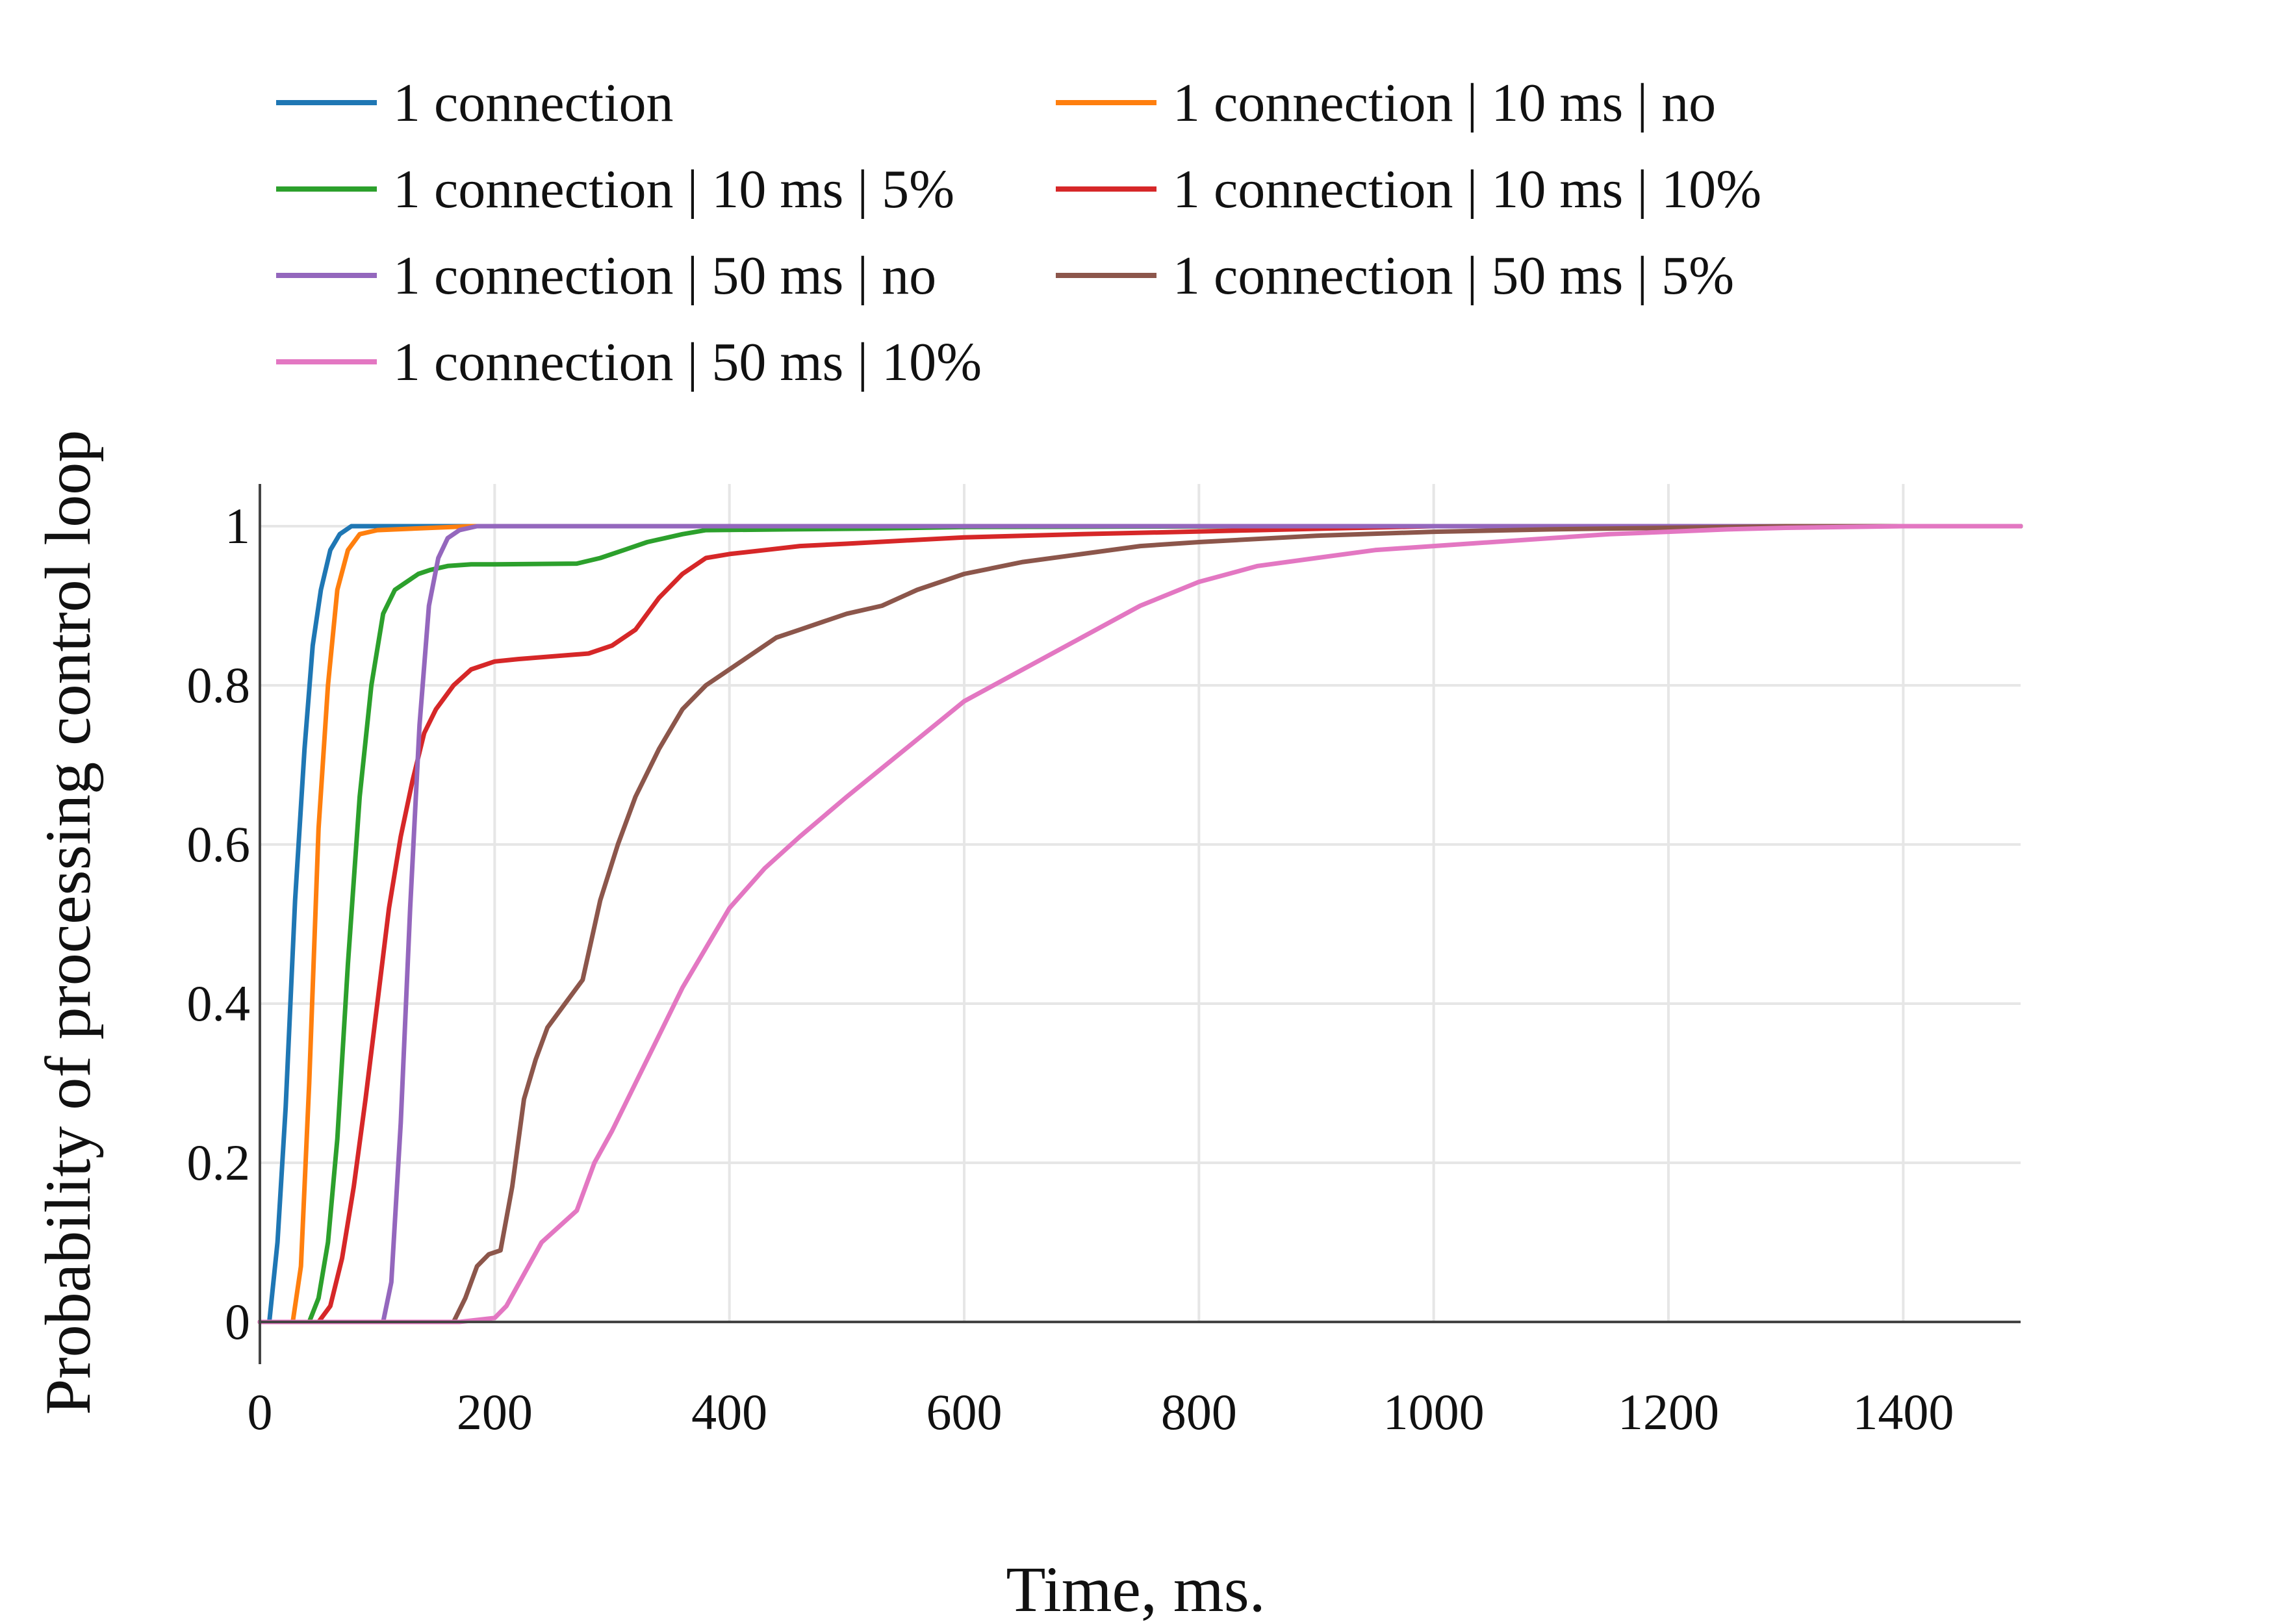 This screenshot has width=2274, height=1624. I want to click on legend-item-6: 1 connection | 50 ms | 5%, so click(1395, 276).